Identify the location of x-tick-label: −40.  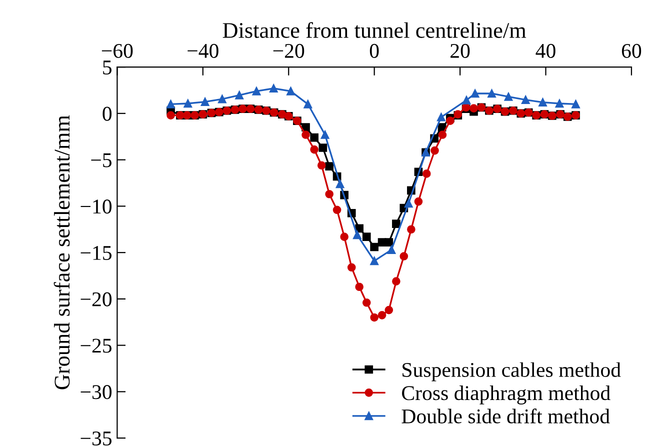
(203, 51).